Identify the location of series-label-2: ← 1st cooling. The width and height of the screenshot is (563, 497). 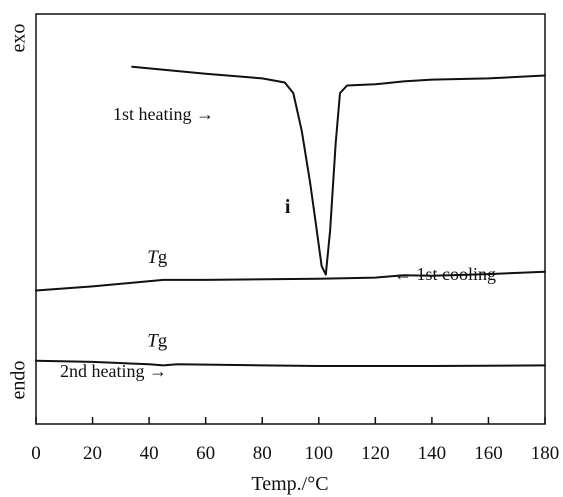
(445, 274).